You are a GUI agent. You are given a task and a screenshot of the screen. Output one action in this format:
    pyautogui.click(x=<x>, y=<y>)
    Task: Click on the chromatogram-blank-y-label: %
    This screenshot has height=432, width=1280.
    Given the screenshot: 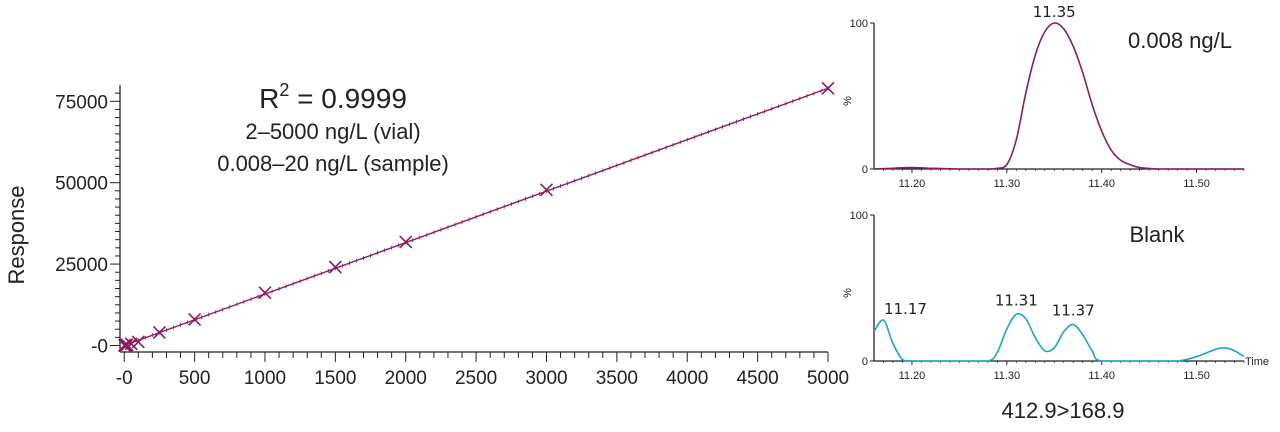 What is the action you would take?
    pyautogui.click(x=848, y=293)
    